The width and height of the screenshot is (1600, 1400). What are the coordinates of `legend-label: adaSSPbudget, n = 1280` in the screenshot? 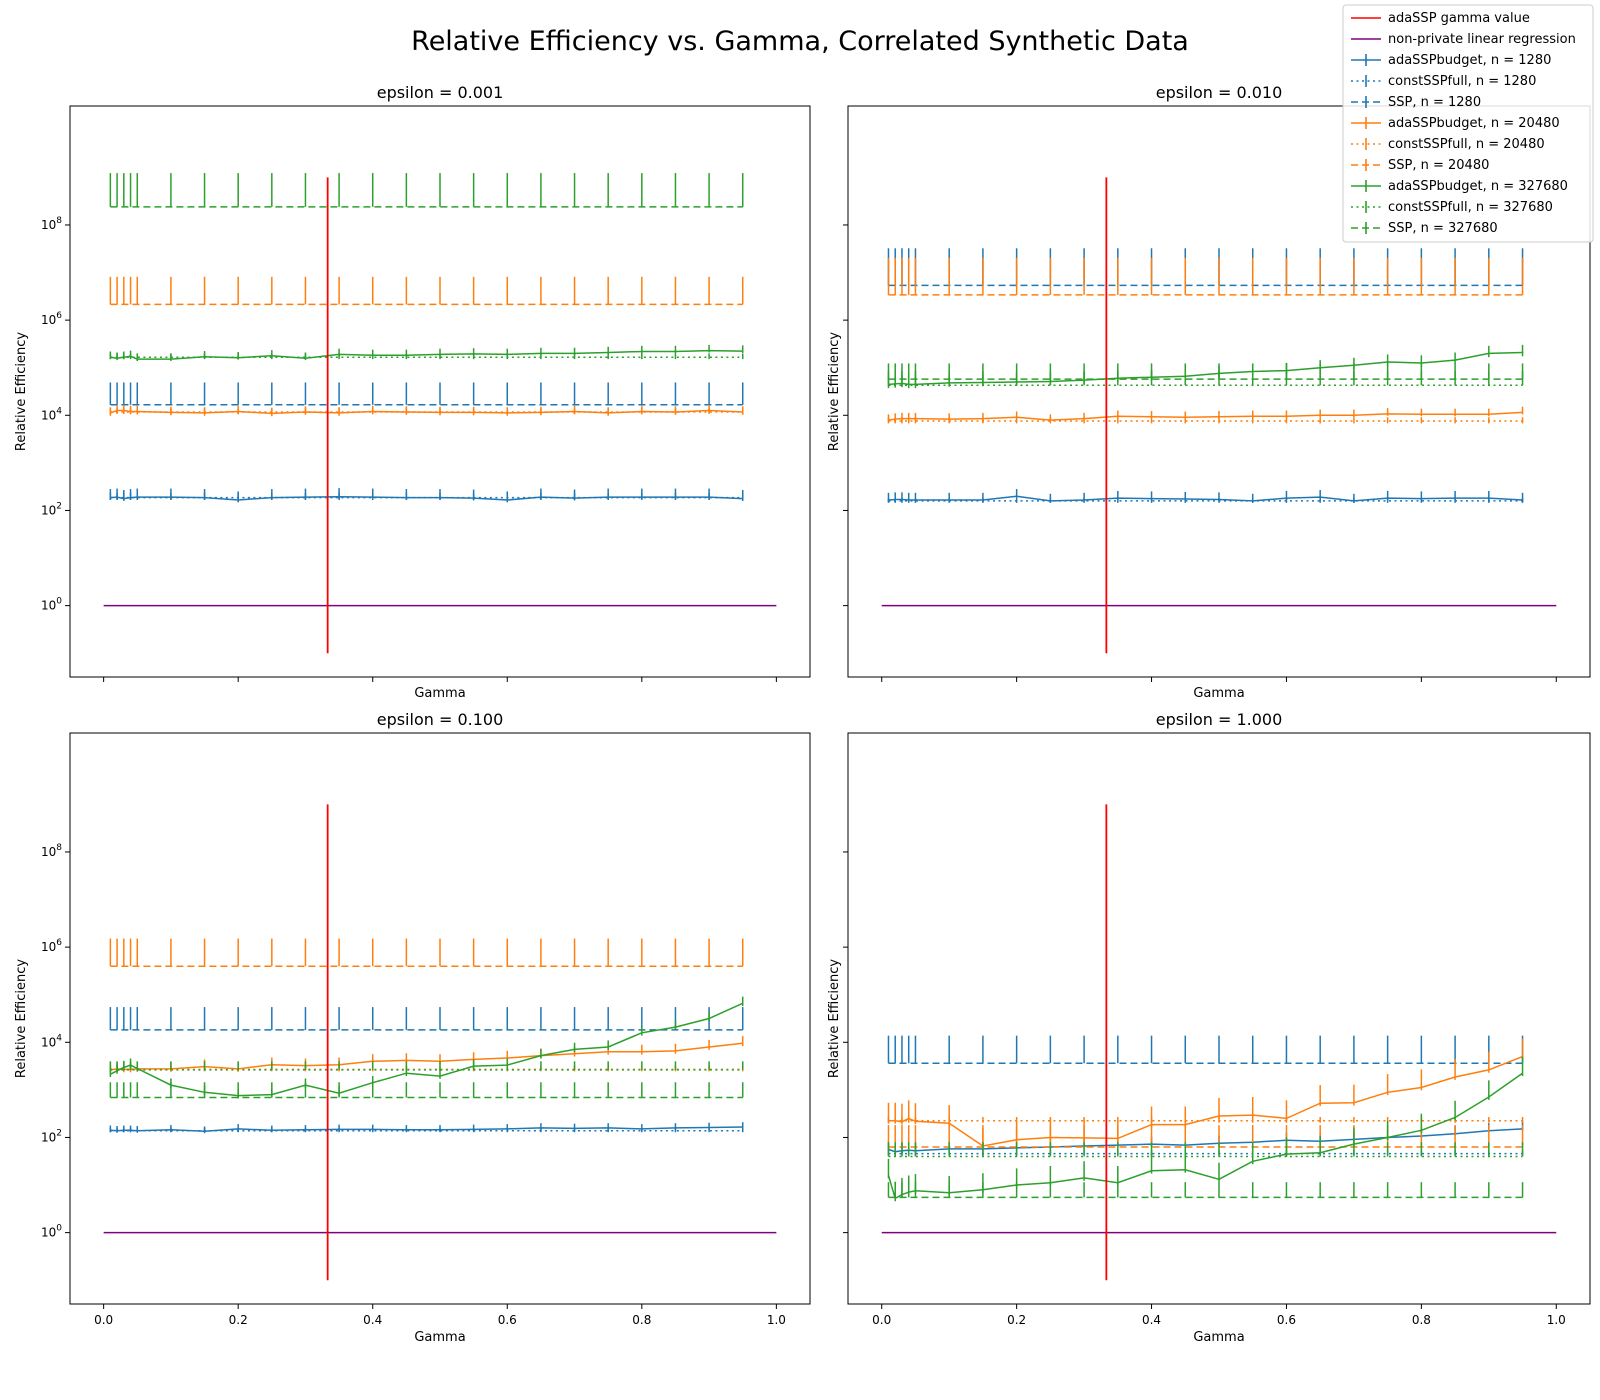 It's located at (1469, 60).